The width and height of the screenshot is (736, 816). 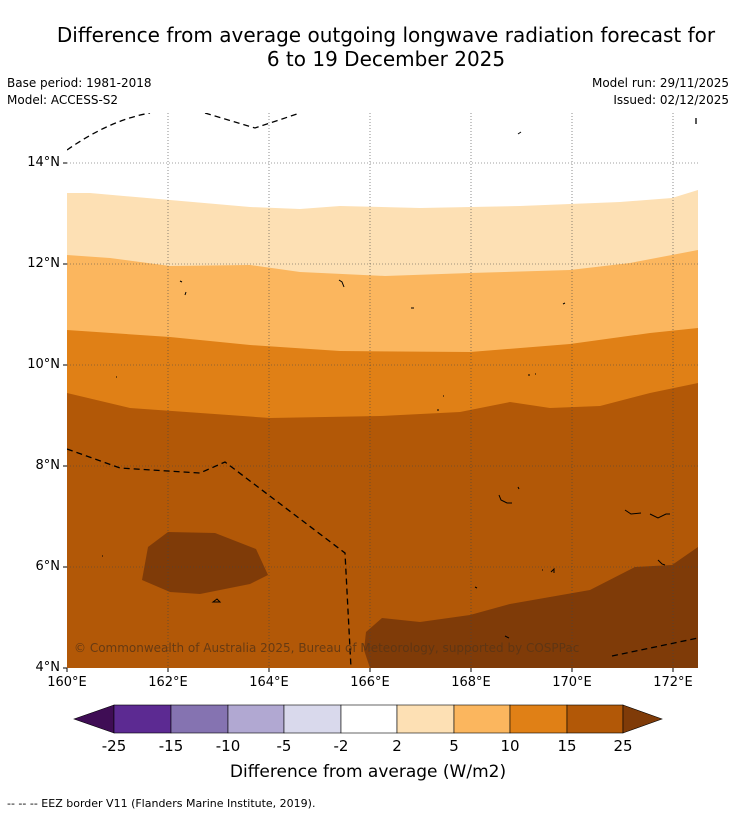 I want to click on colorbar-bin-p10-p15, so click(x=538, y=719).